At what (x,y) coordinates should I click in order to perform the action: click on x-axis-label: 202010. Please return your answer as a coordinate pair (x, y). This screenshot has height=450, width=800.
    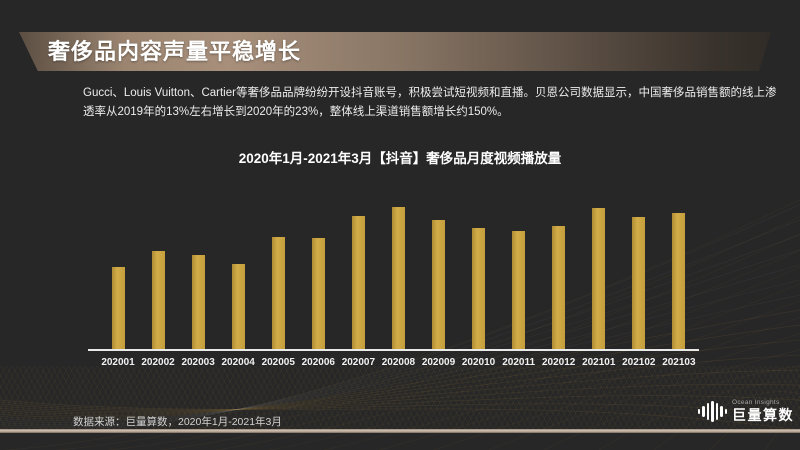
    Looking at the image, I should click on (478, 362).